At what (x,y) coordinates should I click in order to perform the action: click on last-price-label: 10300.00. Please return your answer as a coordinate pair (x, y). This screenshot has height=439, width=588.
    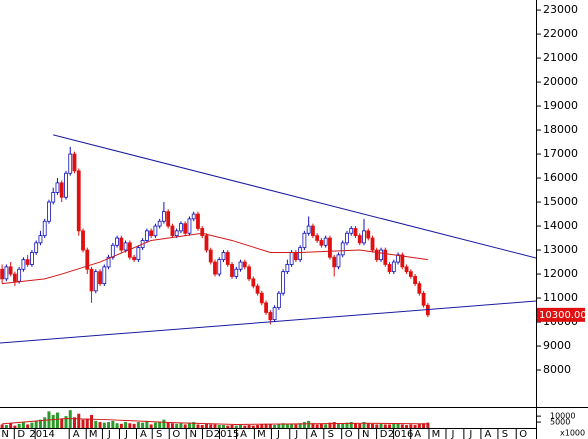
    Looking at the image, I should click on (563, 315).